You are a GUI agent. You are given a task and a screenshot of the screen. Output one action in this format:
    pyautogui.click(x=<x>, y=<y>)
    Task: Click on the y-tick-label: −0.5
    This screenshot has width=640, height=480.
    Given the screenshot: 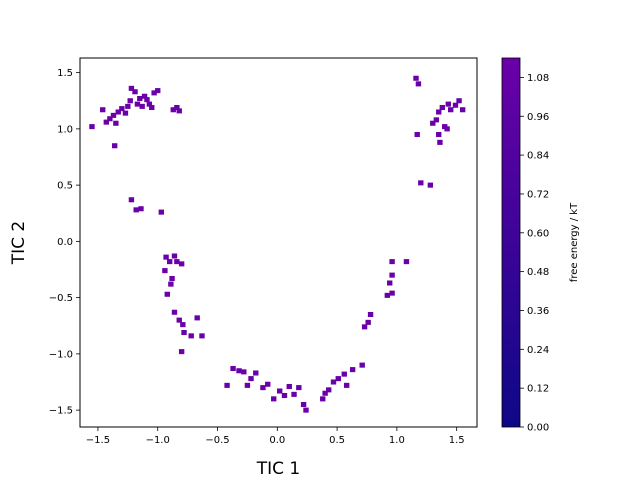 What is the action you would take?
    pyautogui.click(x=61, y=298)
    